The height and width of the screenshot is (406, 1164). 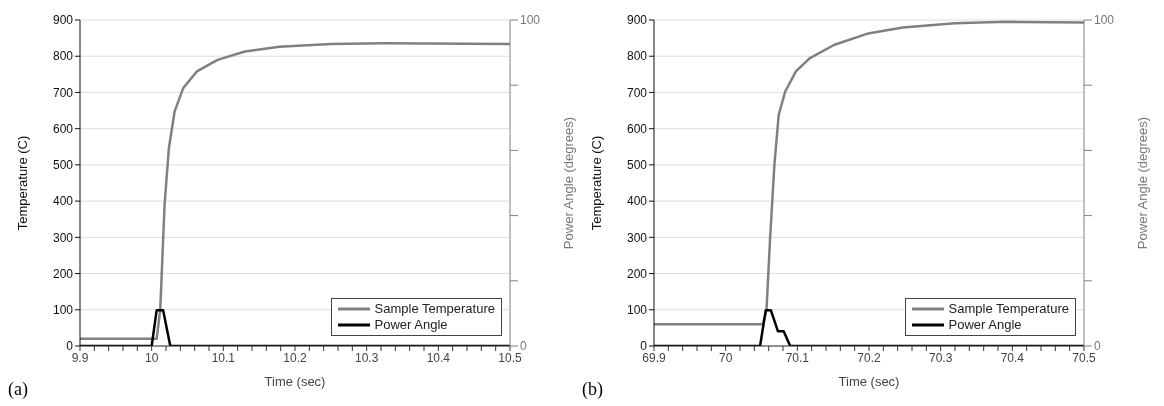 What do you see at coordinates (80, 357) in the screenshot?
I see `x-tick-label: 9.9` at bounding box center [80, 357].